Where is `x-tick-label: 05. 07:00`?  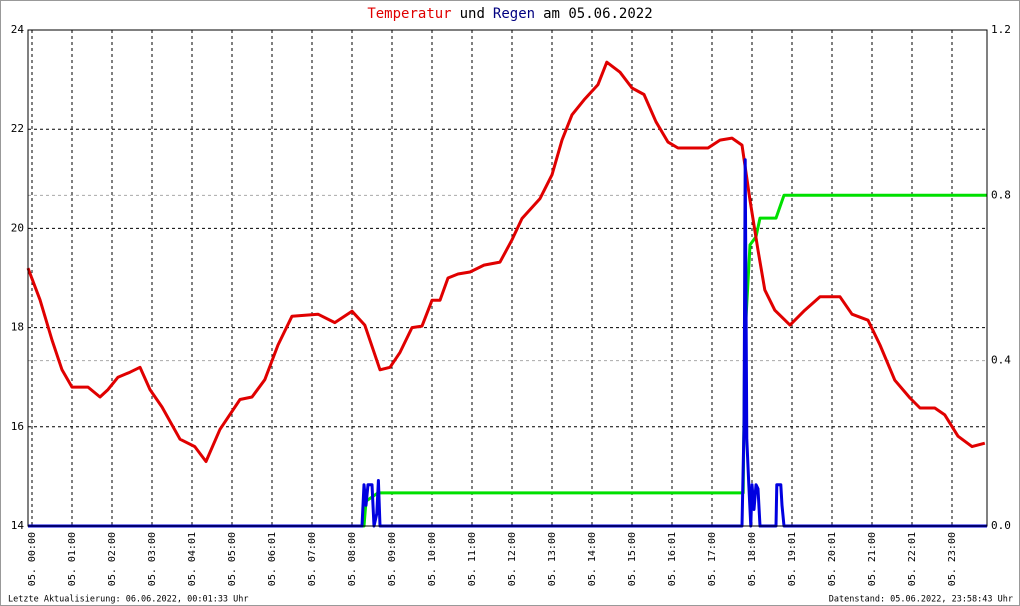 x-tick-label: 05. 07:00 is located at coordinates (312, 559).